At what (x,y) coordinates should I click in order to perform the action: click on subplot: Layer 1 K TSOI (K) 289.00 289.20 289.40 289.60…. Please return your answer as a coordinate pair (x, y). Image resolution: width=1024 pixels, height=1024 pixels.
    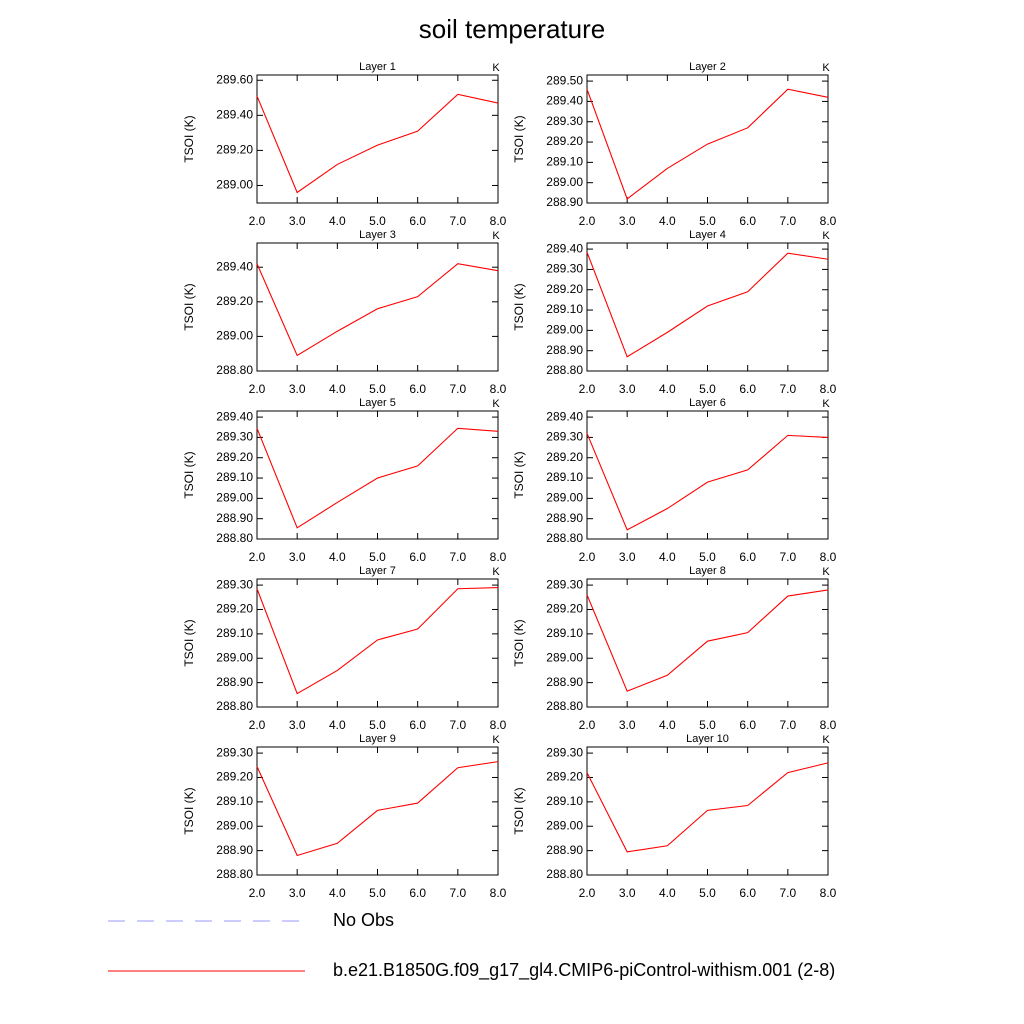
    Looking at the image, I should click on (344, 144).